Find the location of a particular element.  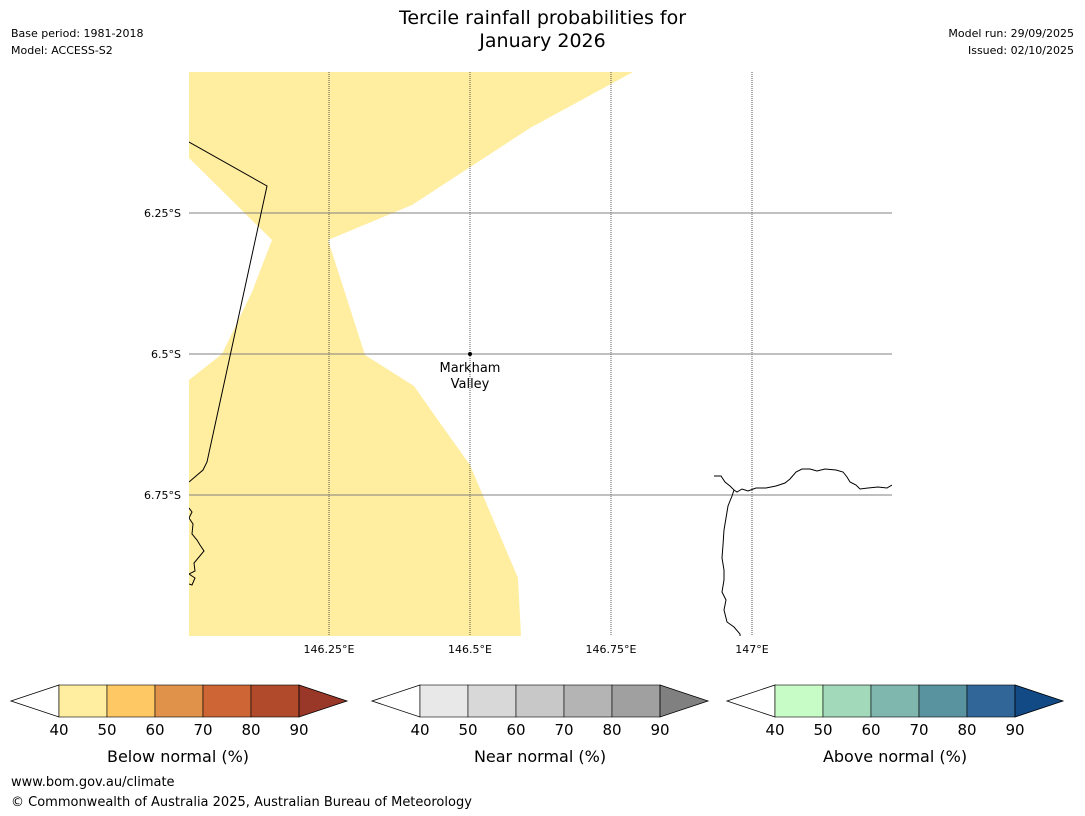

legend-above-normal: Above normal (%) 40 50 60 70 80 90 is located at coordinates (895, 725).